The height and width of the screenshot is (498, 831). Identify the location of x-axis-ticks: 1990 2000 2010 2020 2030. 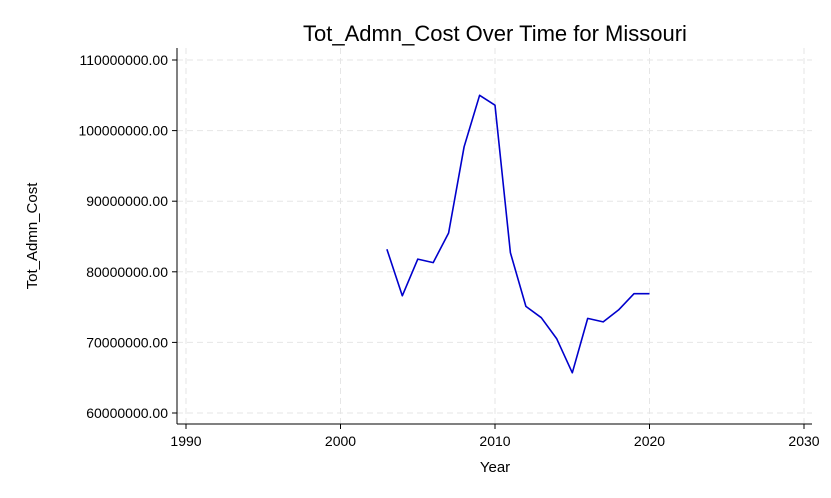
(495, 436).